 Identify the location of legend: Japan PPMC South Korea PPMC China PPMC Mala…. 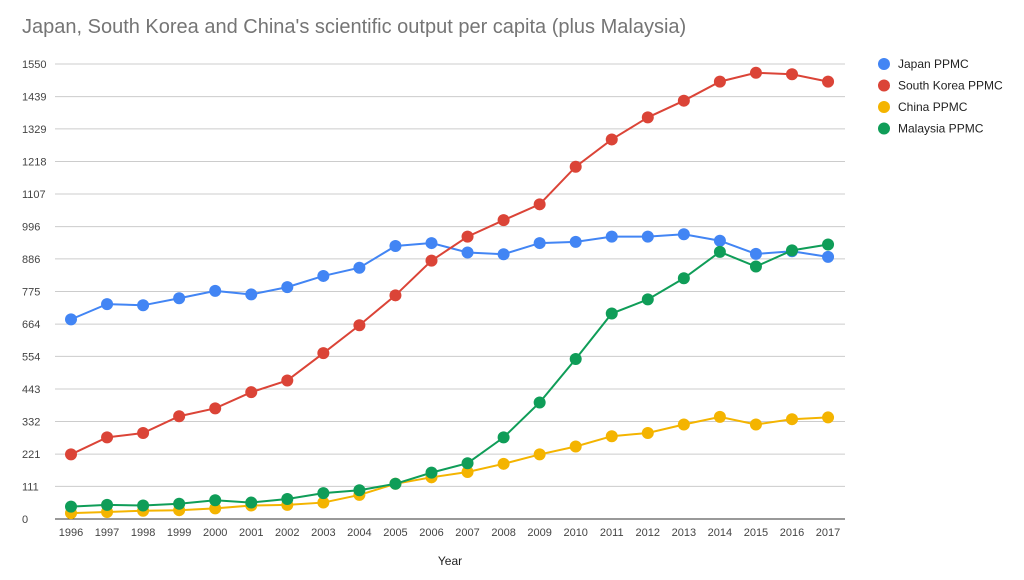
(940, 96).